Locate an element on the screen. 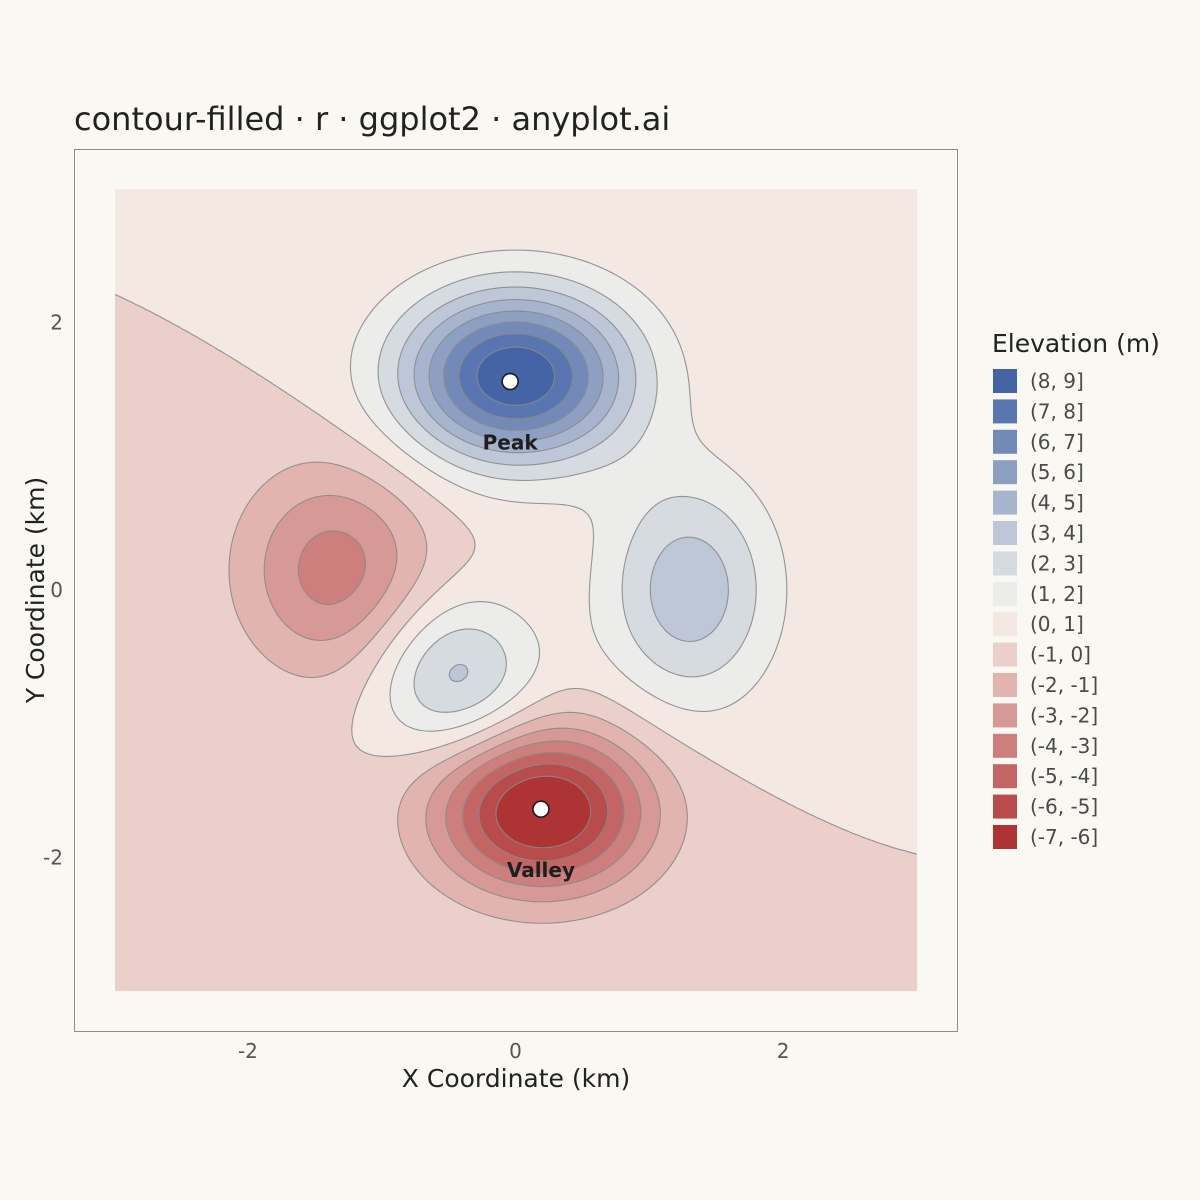  legend-label: (-1, 0] is located at coordinates (1060, 655).